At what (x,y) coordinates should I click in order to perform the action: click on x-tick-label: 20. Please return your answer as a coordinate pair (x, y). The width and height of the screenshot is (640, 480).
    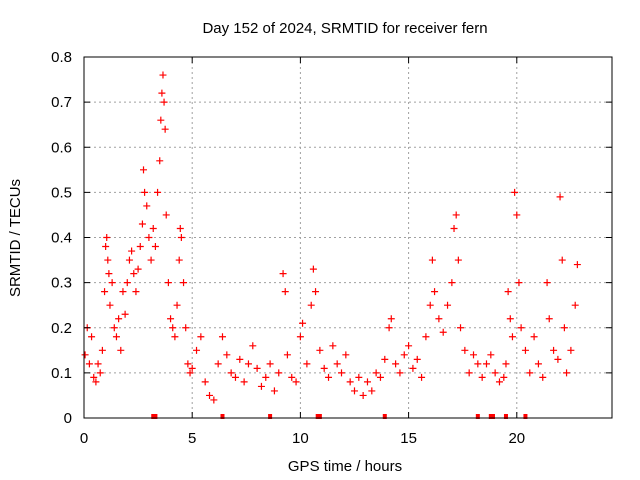
    Looking at the image, I should click on (516, 438).